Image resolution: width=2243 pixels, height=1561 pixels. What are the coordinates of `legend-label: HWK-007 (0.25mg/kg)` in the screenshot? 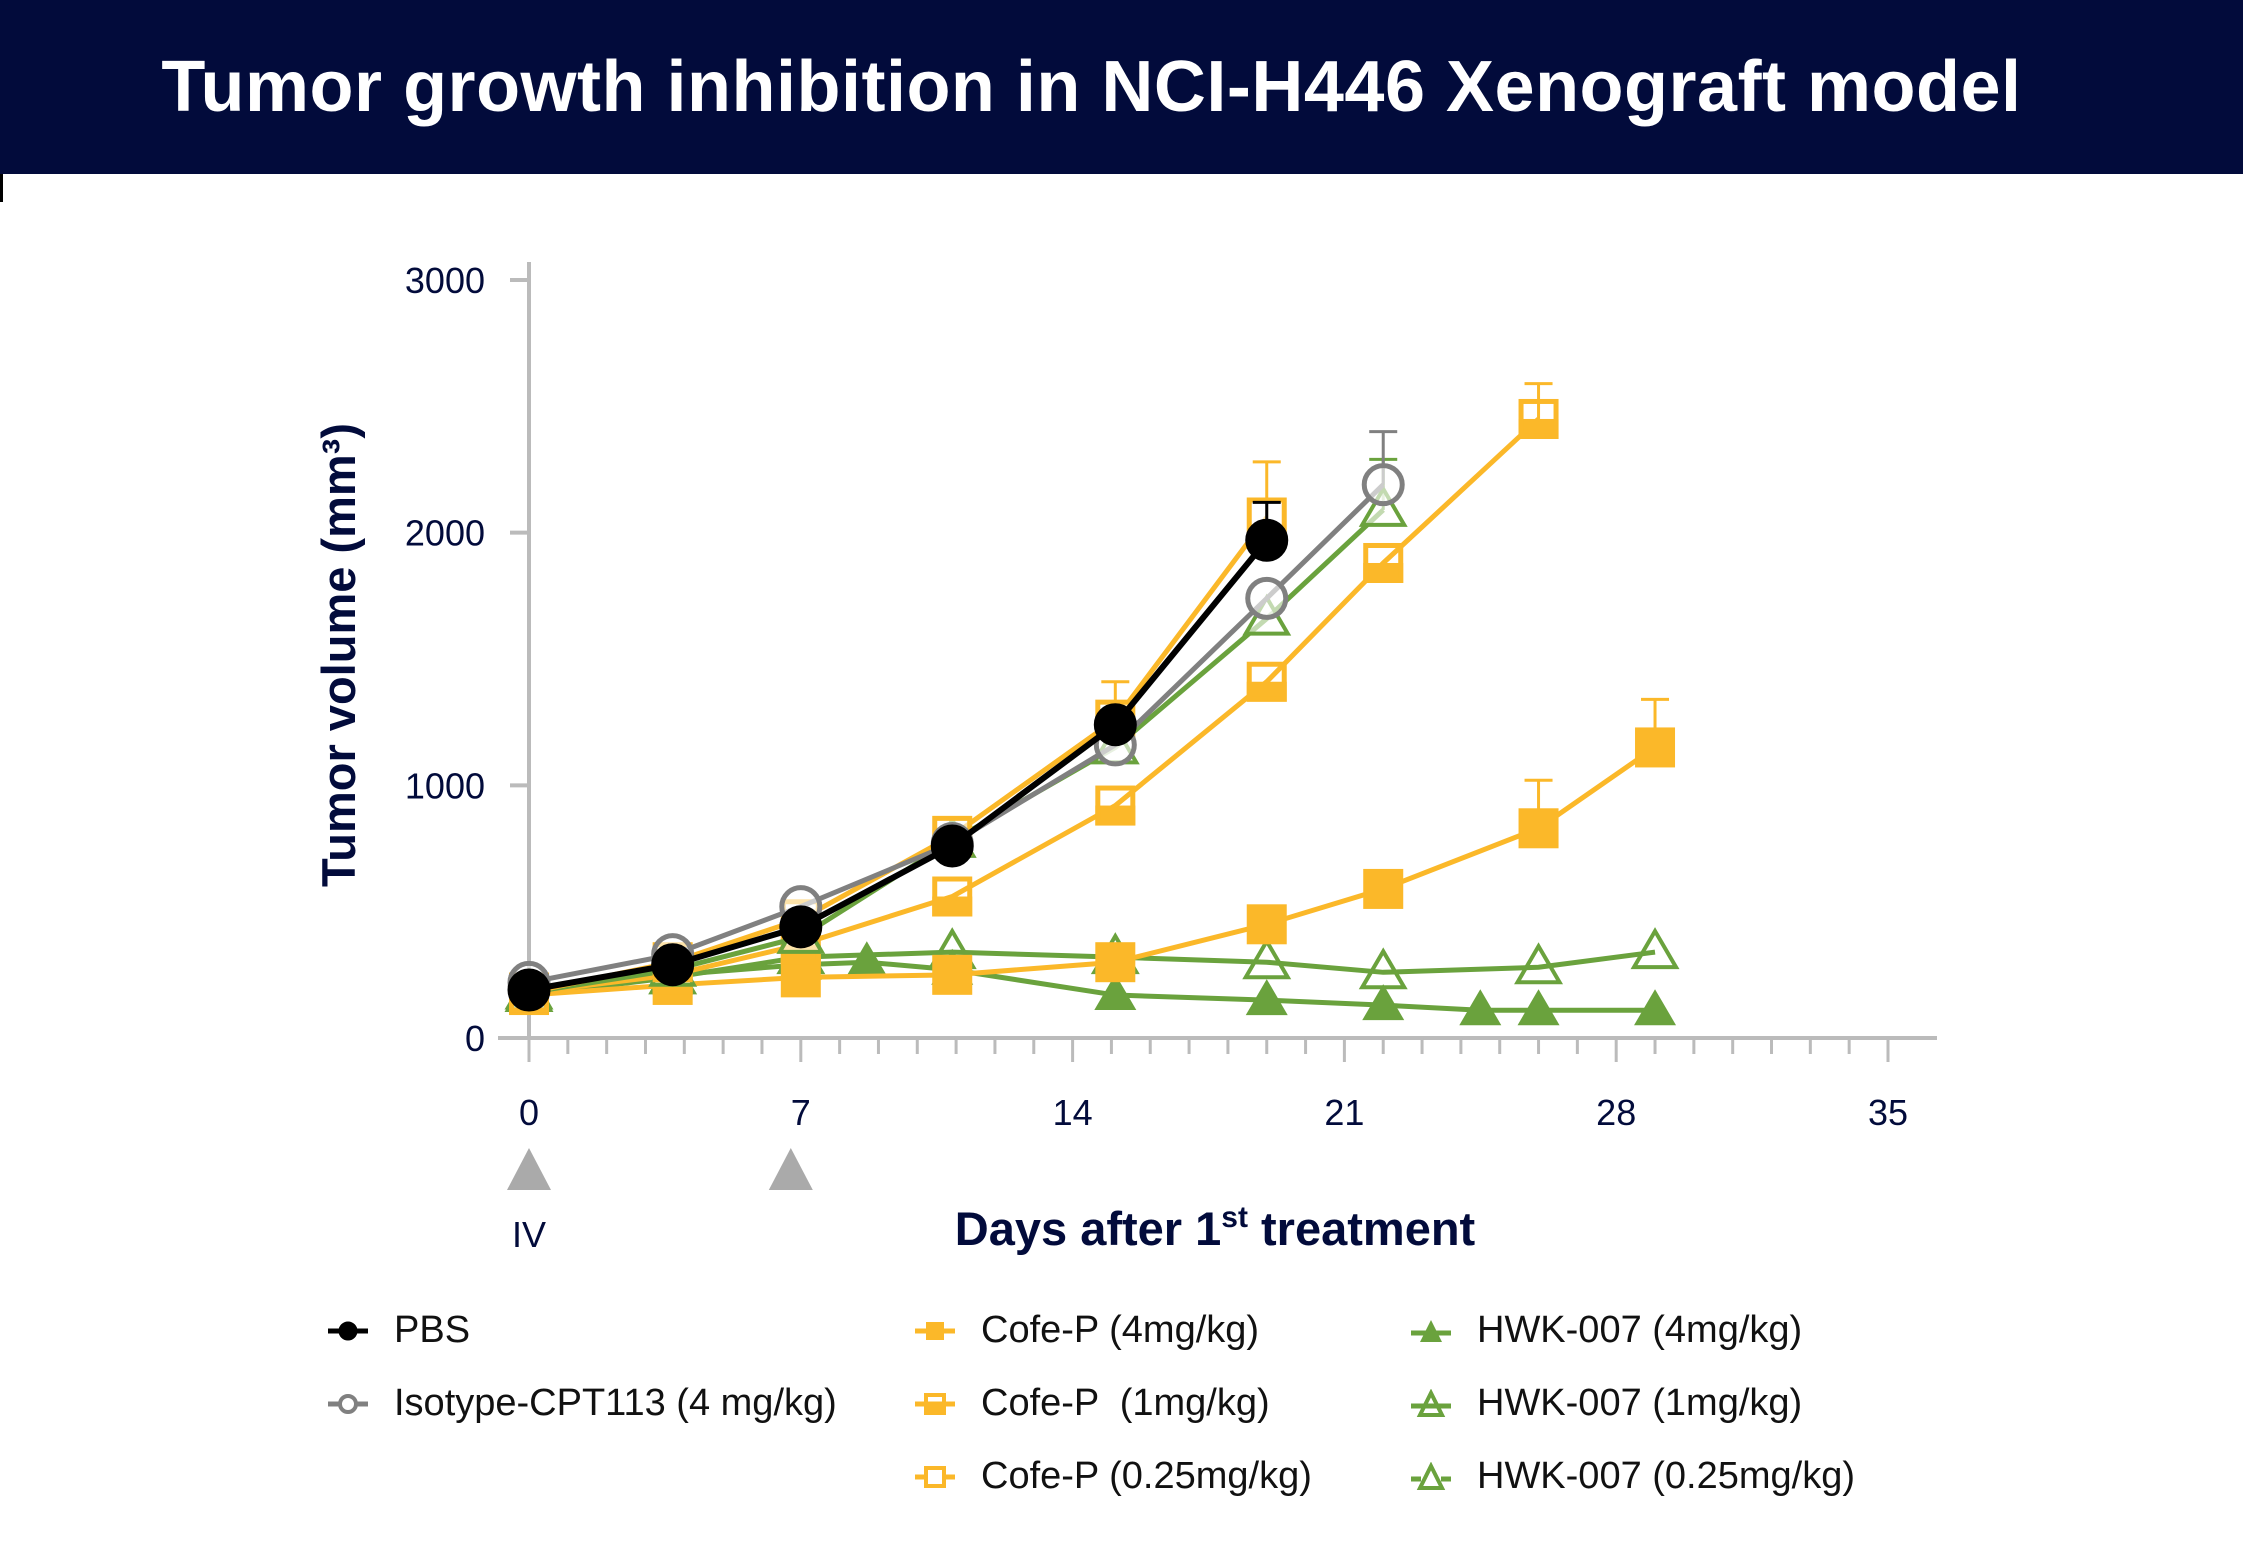 It's located at (1666, 1476).